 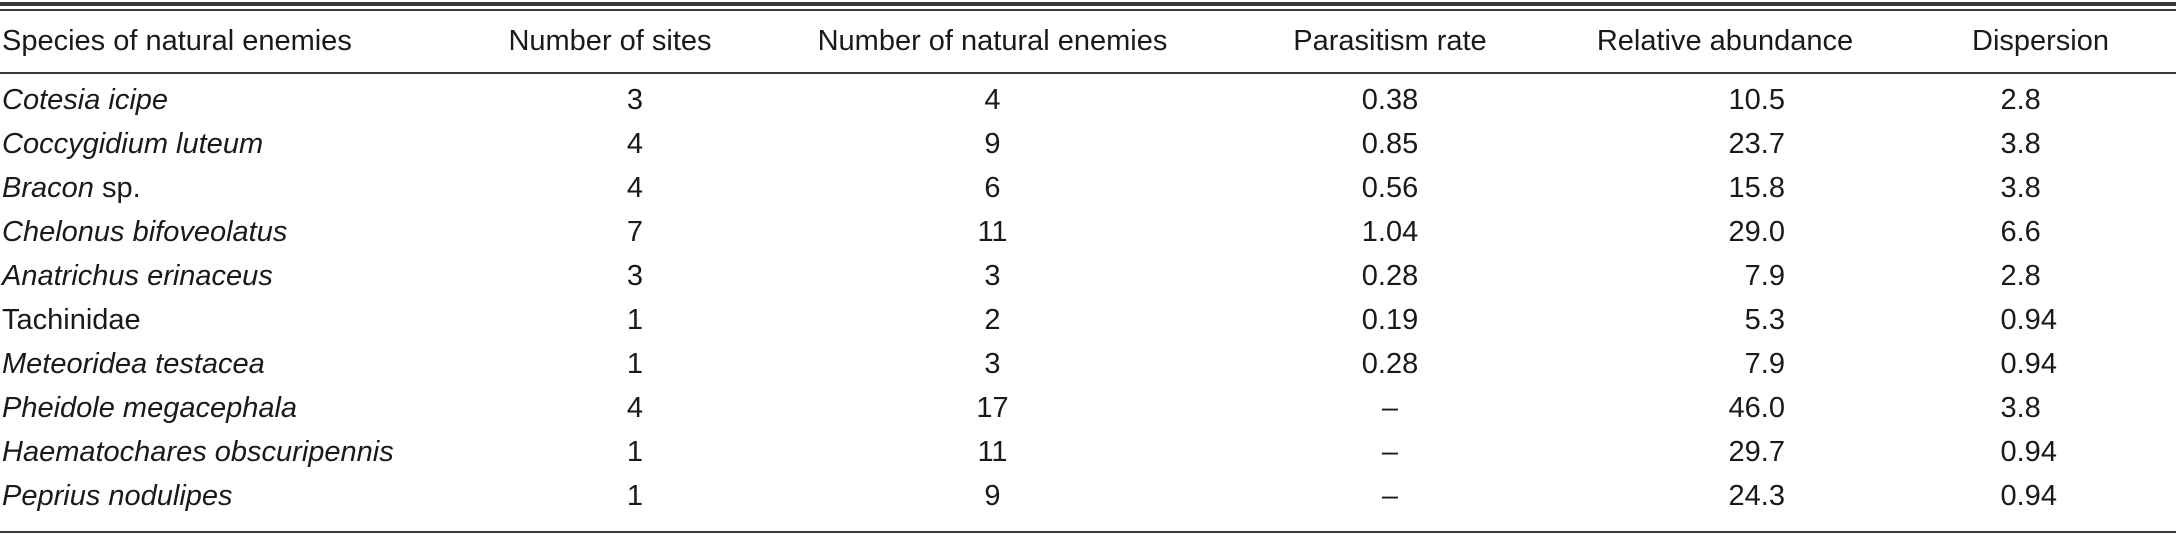 What do you see at coordinates (1390, 99) in the screenshot?
I see `parasitism-cell-value: 0.38` at bounding box center [1390, 99].